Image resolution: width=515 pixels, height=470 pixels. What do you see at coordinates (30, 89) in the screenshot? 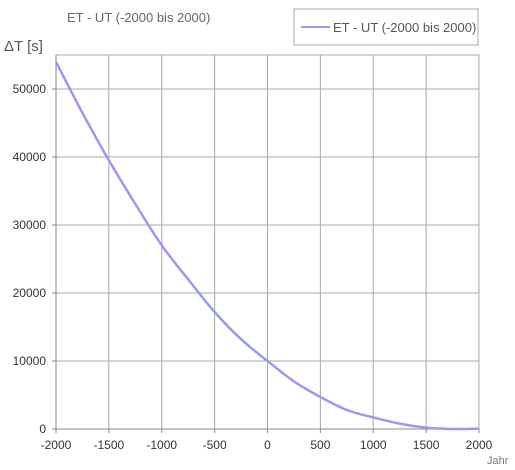
I see `y-tick-label: 50000` at bounding box center [30, 89].